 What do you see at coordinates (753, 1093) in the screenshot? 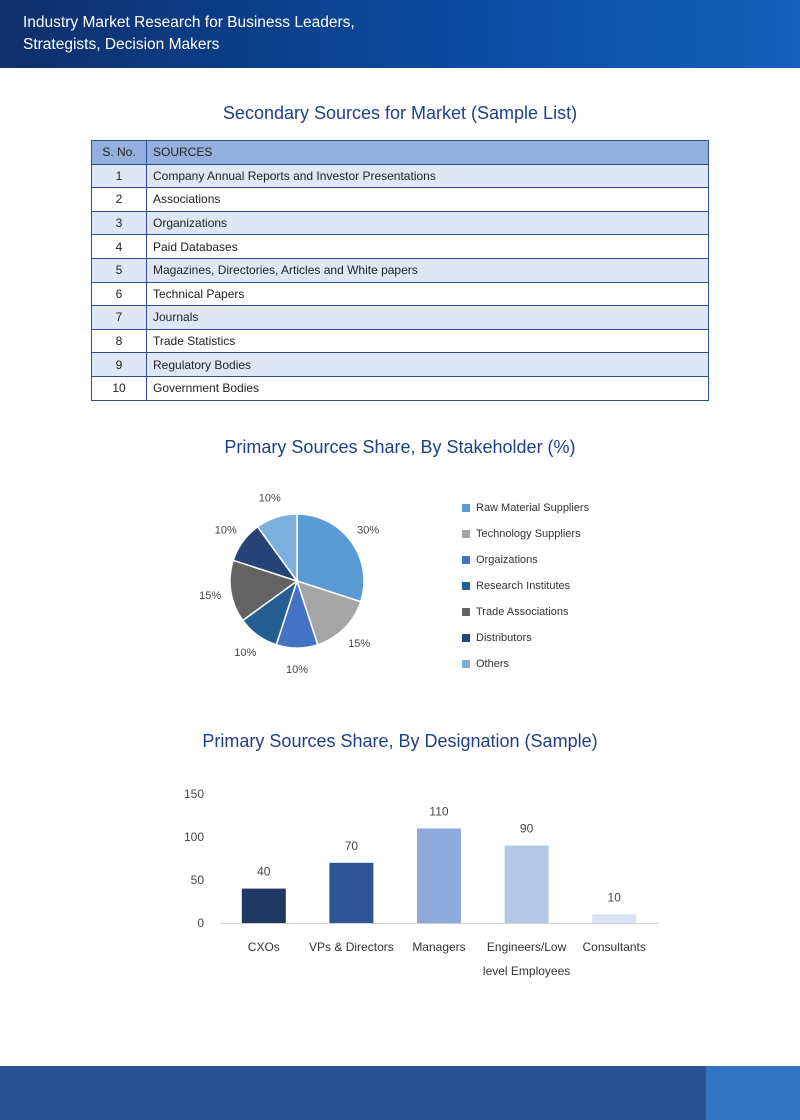
I see `footer-corner-block` at bounding box center [753, 1093].